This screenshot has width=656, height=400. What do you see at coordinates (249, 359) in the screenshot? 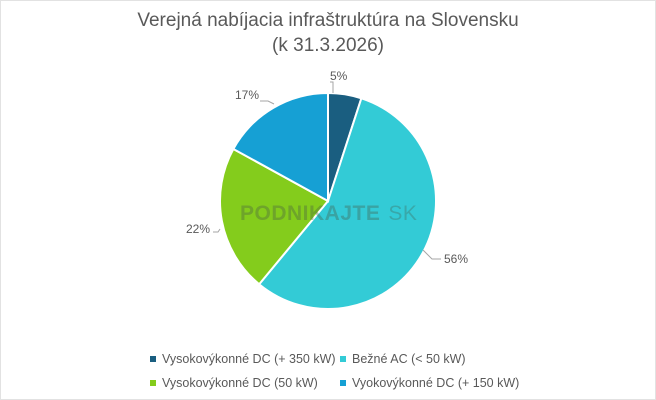
I see `legend-label: Vysokovýkonné DC (+ 350 kW)` at bounding box center [249, 359].